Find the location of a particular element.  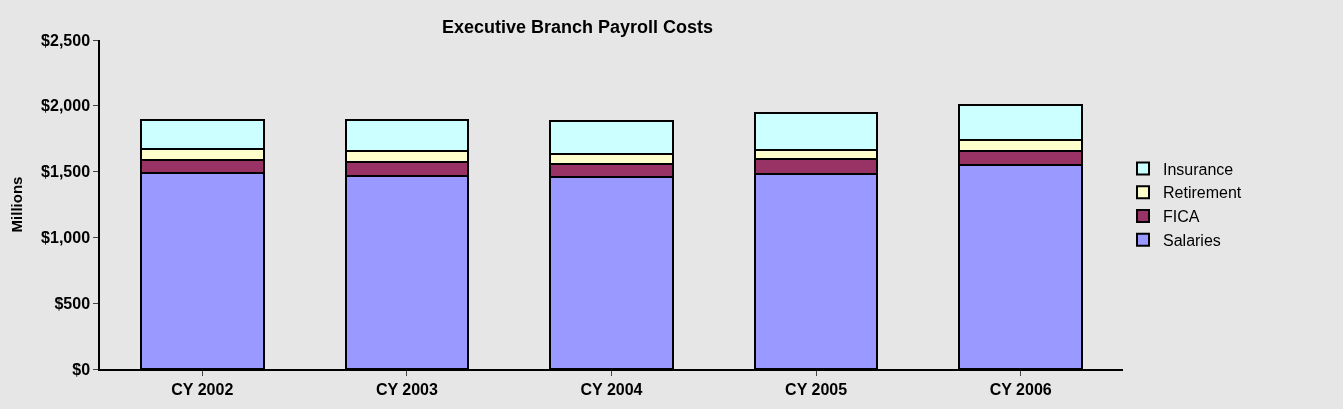

y-tick-label: $1,000 is located at coordinates (66, 237).